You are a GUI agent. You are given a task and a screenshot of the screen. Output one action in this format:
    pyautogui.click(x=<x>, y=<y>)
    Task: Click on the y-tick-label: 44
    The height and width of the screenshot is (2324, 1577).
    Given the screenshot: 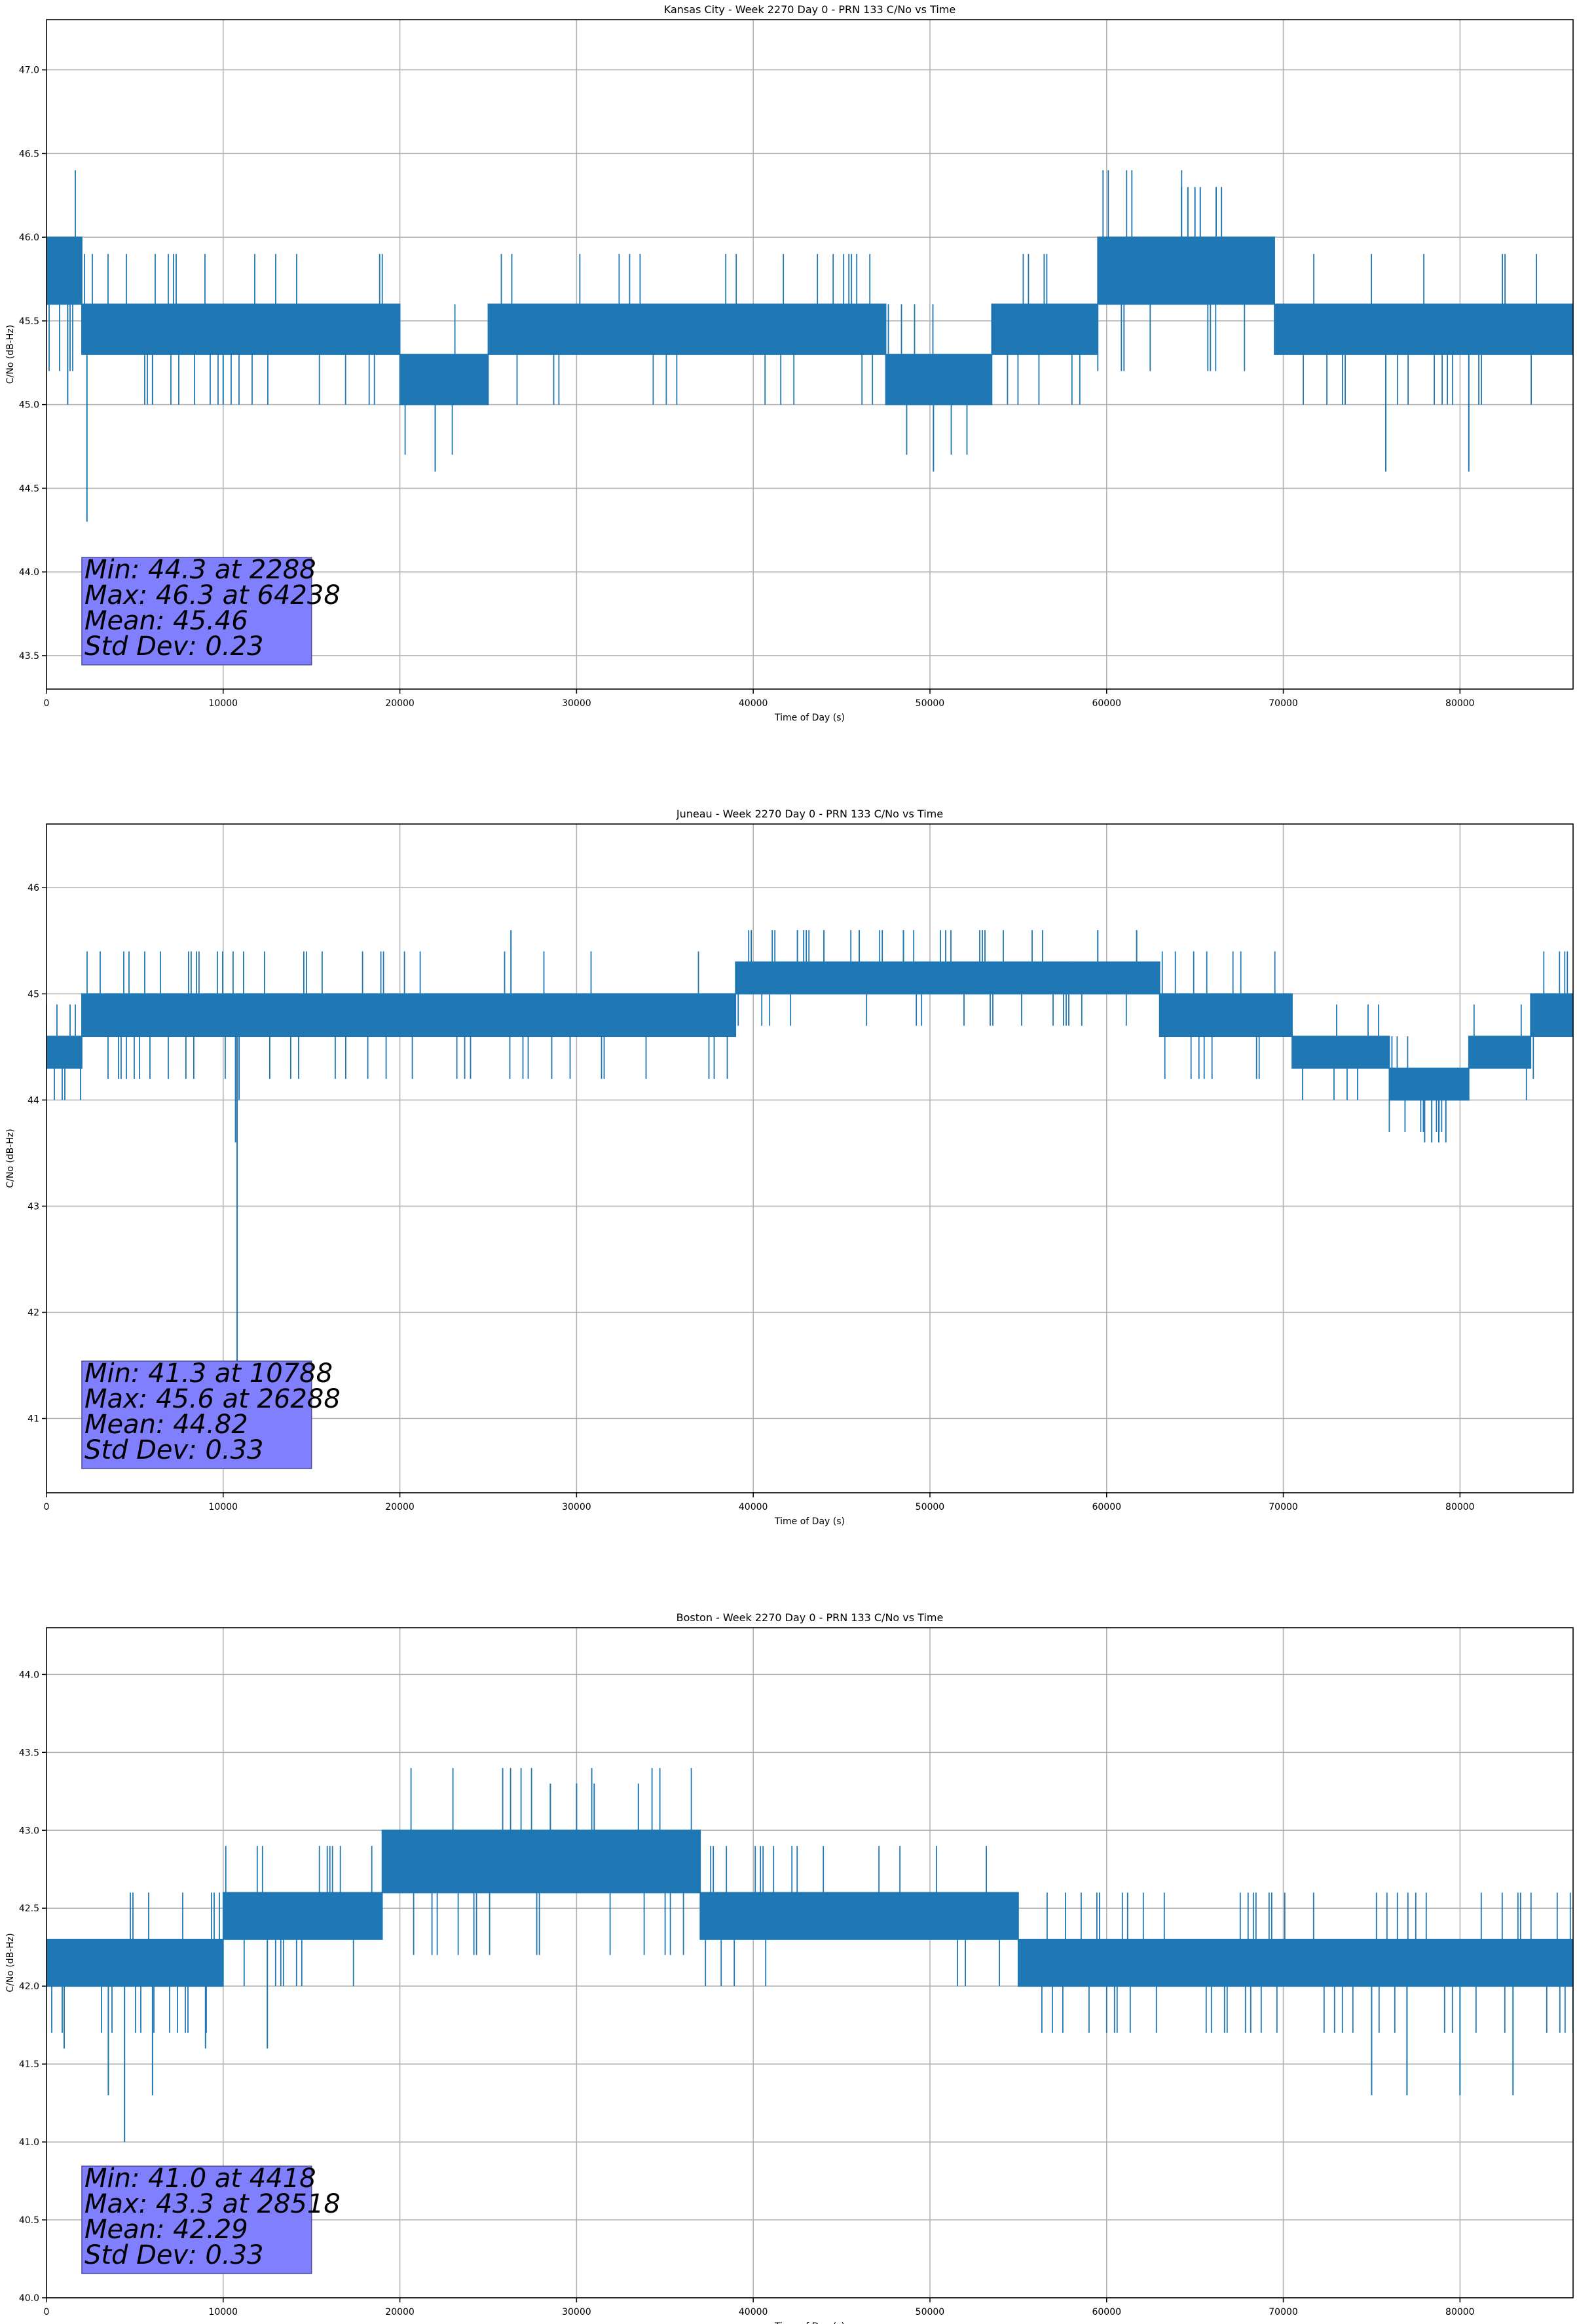 What is the action you would take?
    pyautogui.click(x=33, y=1100)
    